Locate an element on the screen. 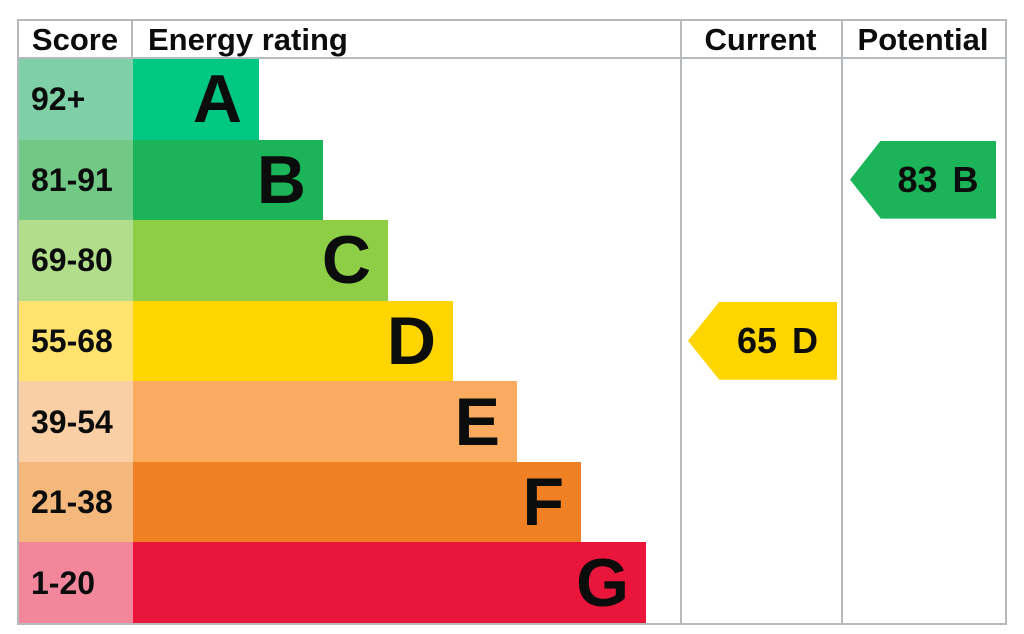 The width and height of the screenshot is (1024, 634). potential-column-divider is located at coordinates (842, 322).